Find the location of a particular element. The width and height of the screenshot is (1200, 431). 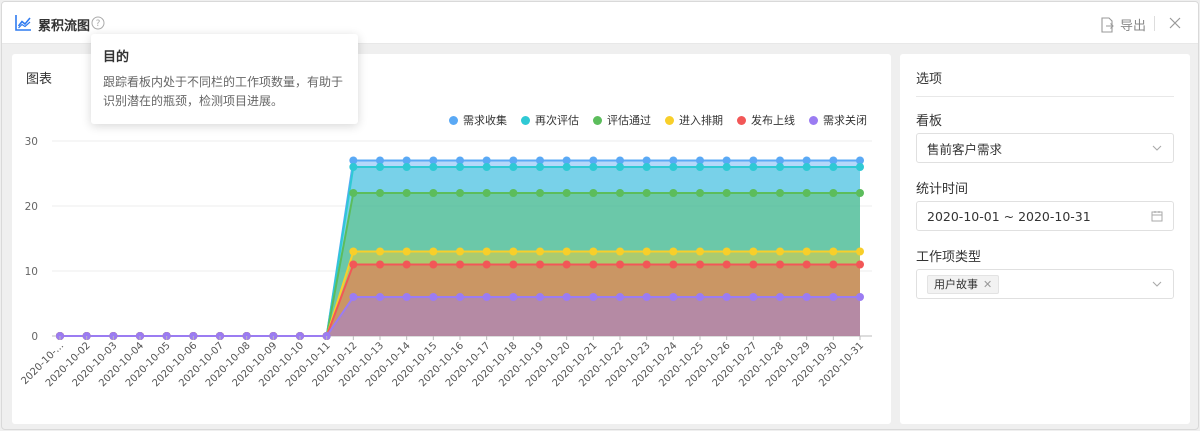

legend-item: 需求关闭 is located at coordinates (838, 120).